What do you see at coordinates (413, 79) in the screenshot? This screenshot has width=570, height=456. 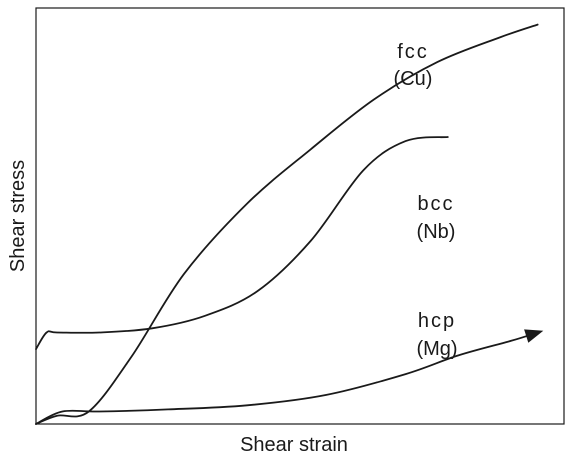 I see `fcc-sublabel: (Cu)` at bounding box center [413, 79].